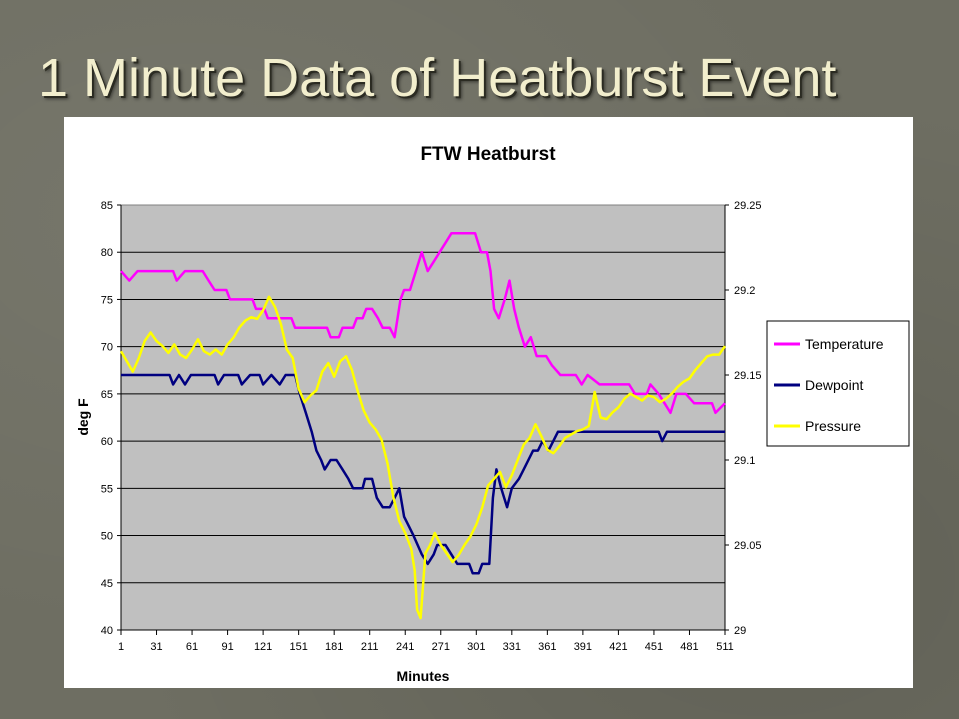  I want to click on chart-title: FTW Heatburst, so click(488, 154).